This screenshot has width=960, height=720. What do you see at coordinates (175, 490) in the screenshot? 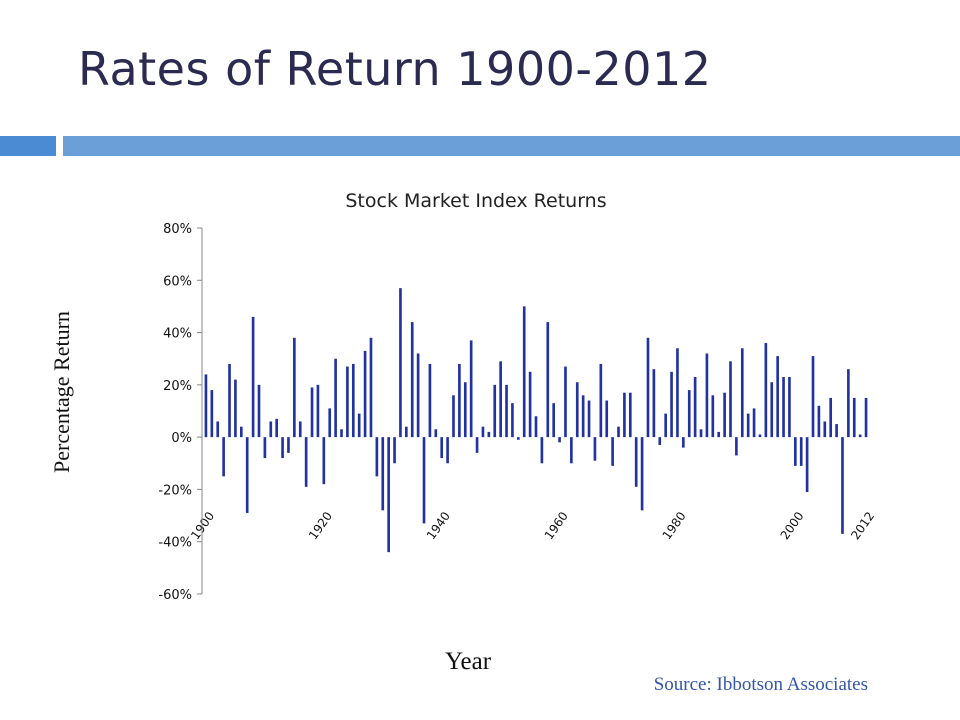
I see `y-tick-label: -20%` at bounding box center [175, 490].